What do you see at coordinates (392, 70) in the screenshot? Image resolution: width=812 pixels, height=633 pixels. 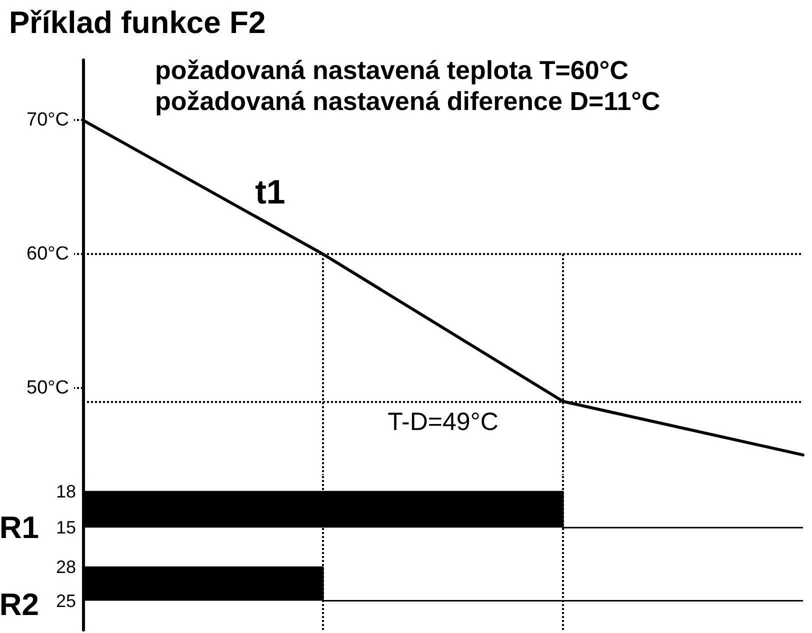 I see `annotation: požadovaná nastavená teplota T=60°C` at bounding box center [392, 70].